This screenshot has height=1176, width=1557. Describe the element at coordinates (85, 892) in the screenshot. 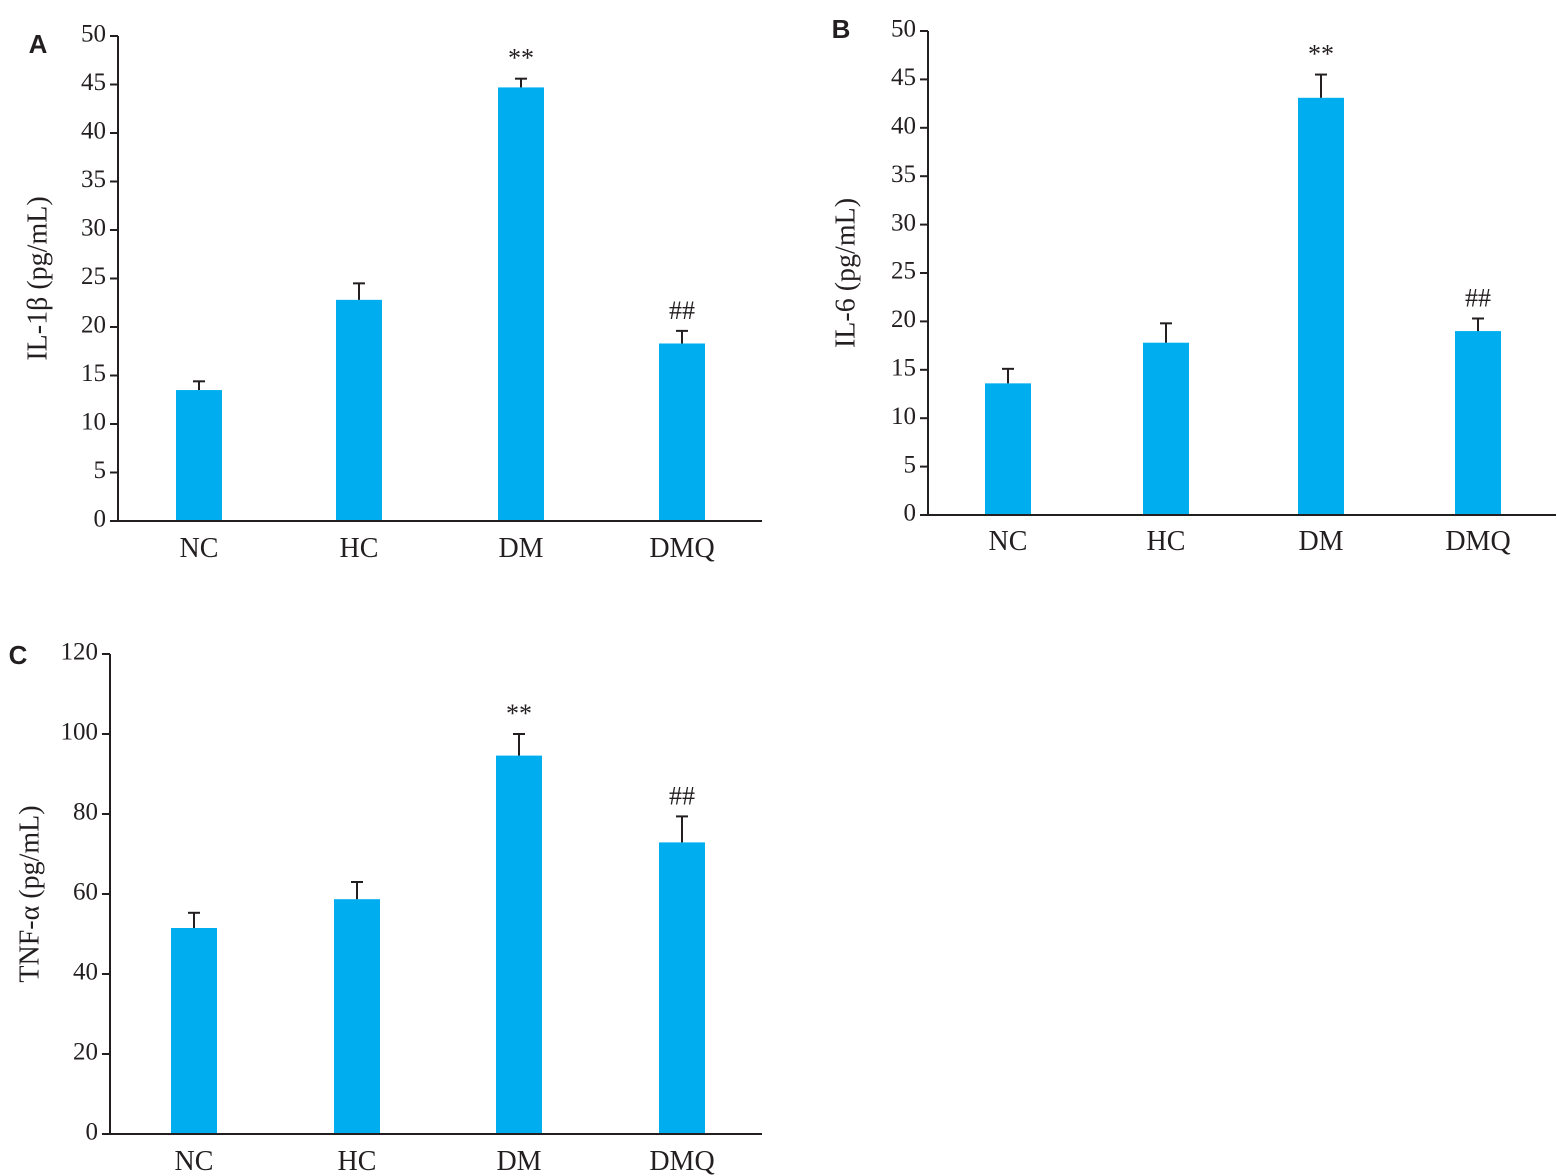

I see `y-tick-label: 60` at that location.